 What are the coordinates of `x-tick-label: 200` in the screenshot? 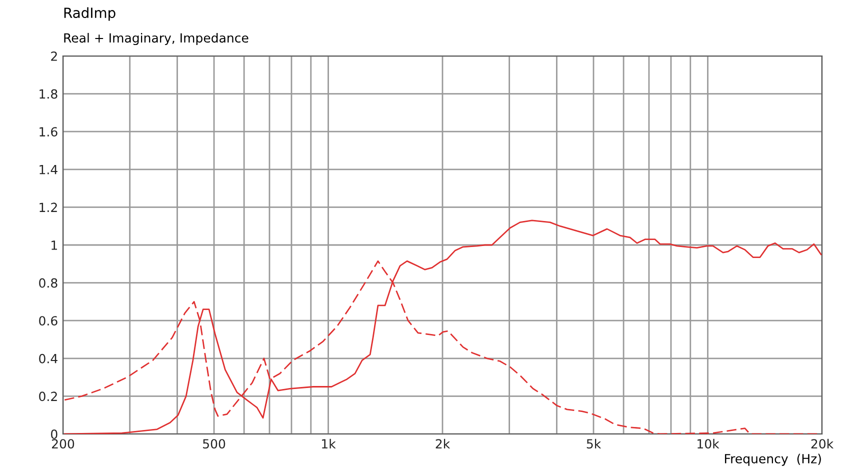 It's located at (63, 444).